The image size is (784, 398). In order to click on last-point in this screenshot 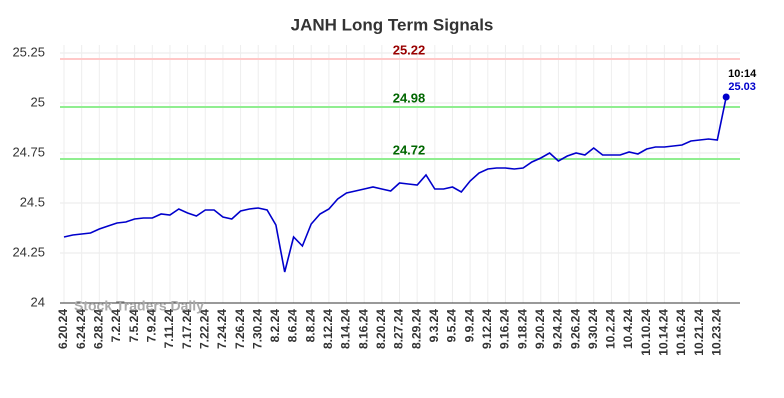, I will do `click(726, 97)`.